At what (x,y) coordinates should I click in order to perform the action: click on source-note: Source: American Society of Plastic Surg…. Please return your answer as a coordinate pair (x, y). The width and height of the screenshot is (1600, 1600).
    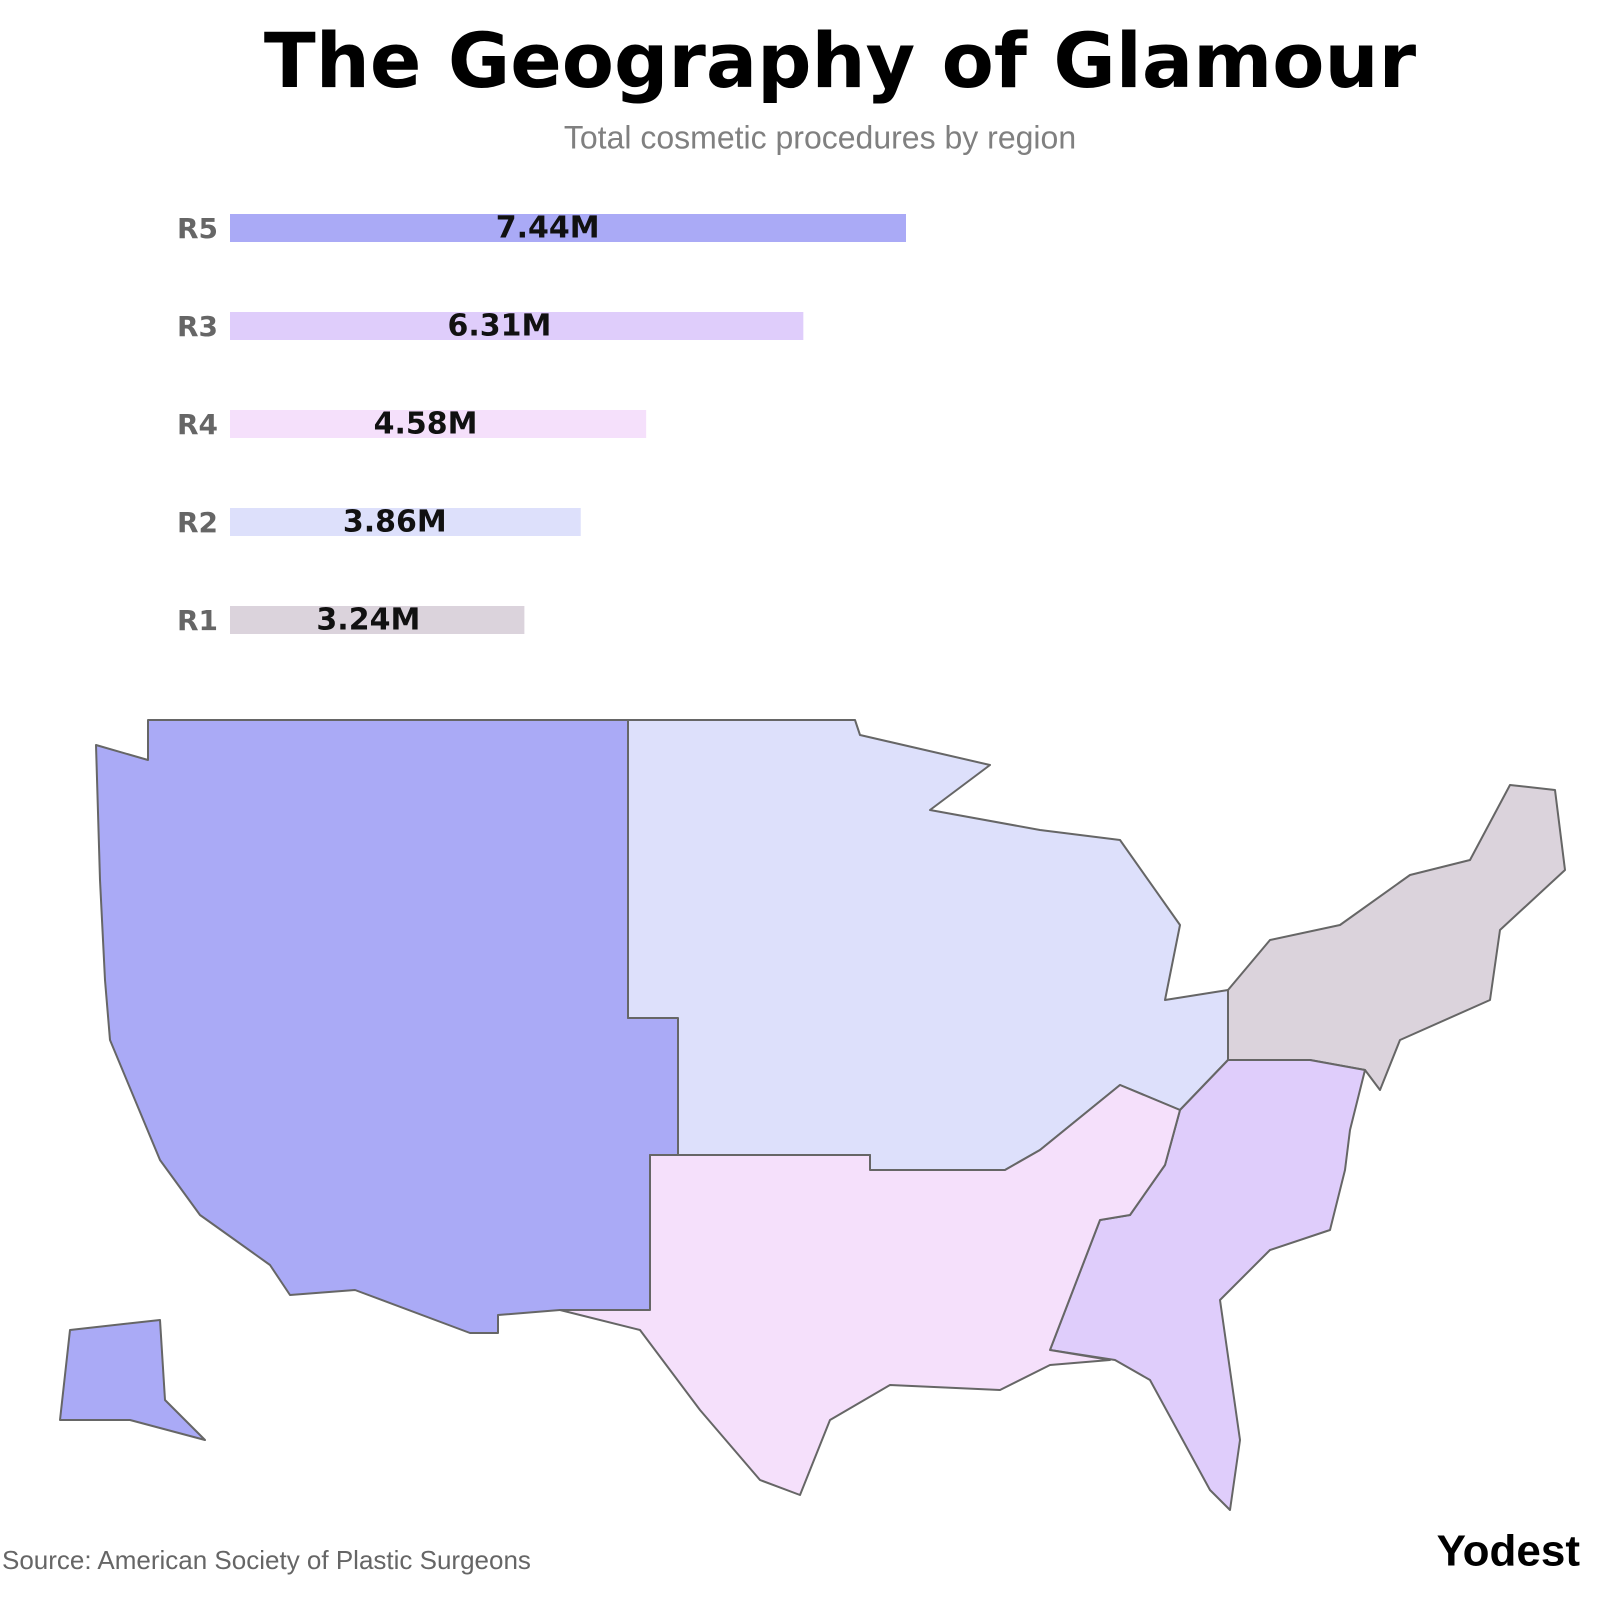
    Looking at the image, I should click on (266, 1560).